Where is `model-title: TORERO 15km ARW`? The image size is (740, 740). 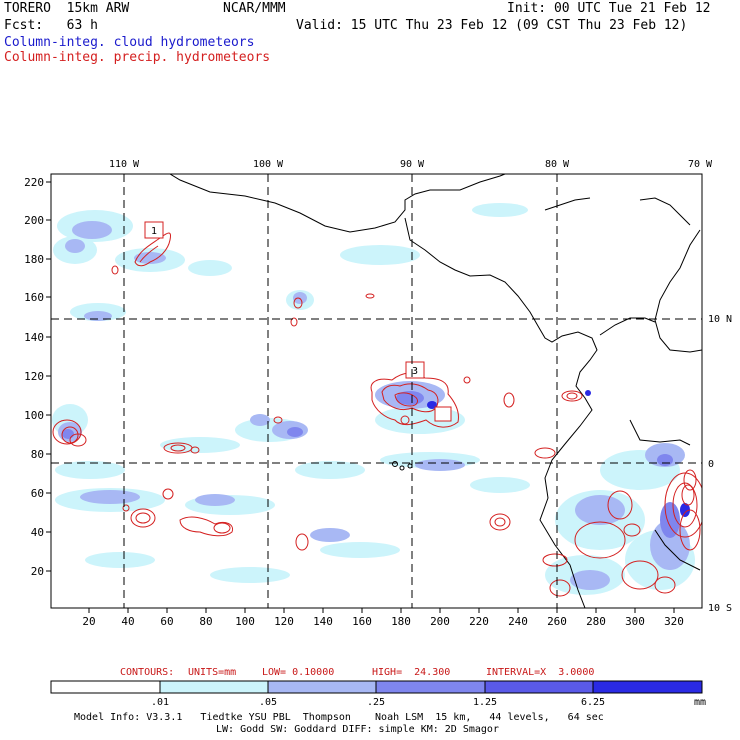 model-title: TORERO 15km ARW is located at coordinates (67, 8).